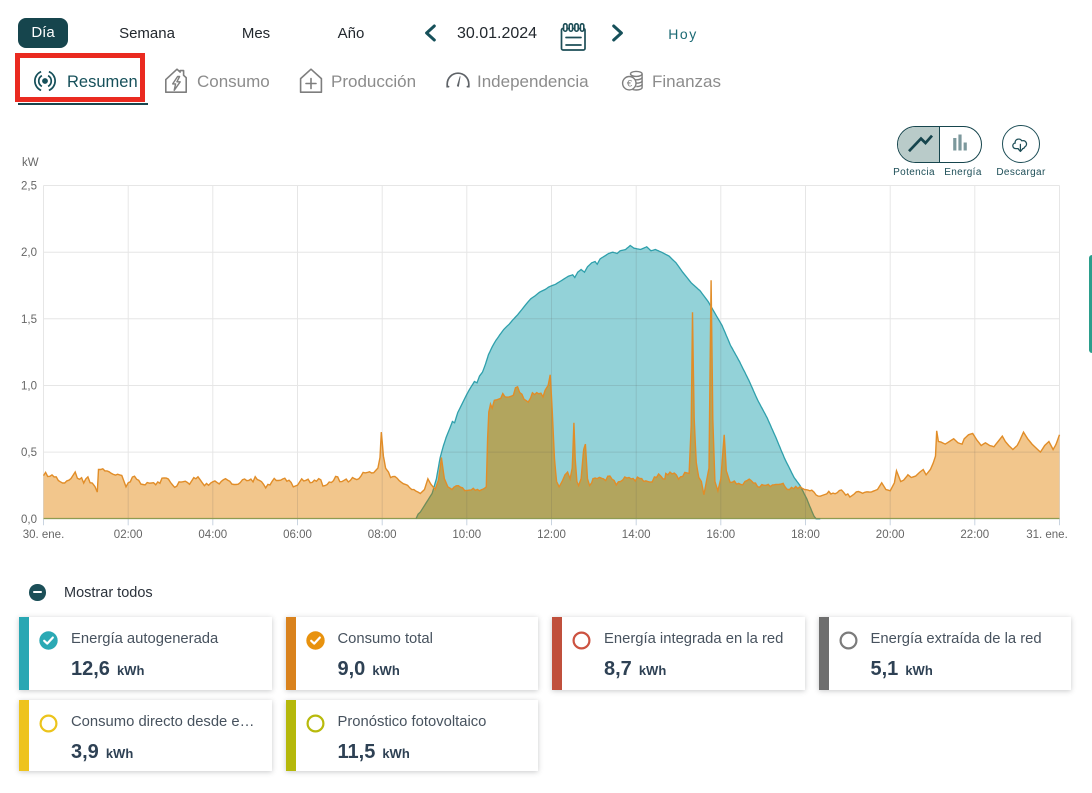 The image size is (1092, 793). Describe the element at coordinates (466, 535) in the screenshot. I see `svg-text: 10:00` at that location.